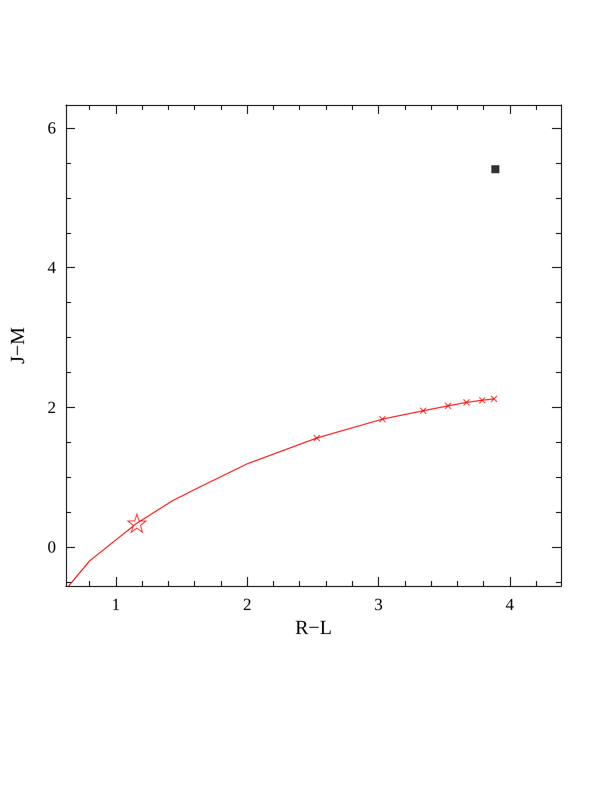  Describe the element at coordinates (18, 345) in the screenshot. I see `y-axis-title: J−M` at that location.